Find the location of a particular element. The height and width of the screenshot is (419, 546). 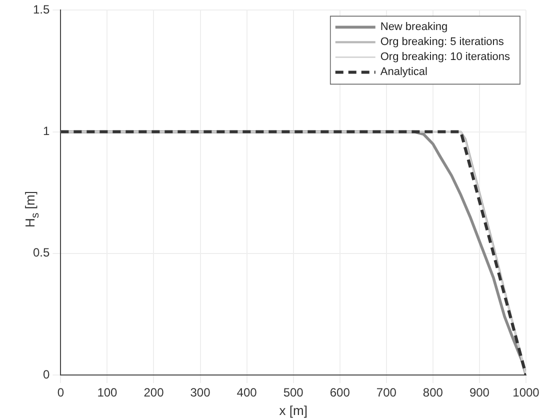

x-tick-label: 800 is located at coordinates (433, 393).